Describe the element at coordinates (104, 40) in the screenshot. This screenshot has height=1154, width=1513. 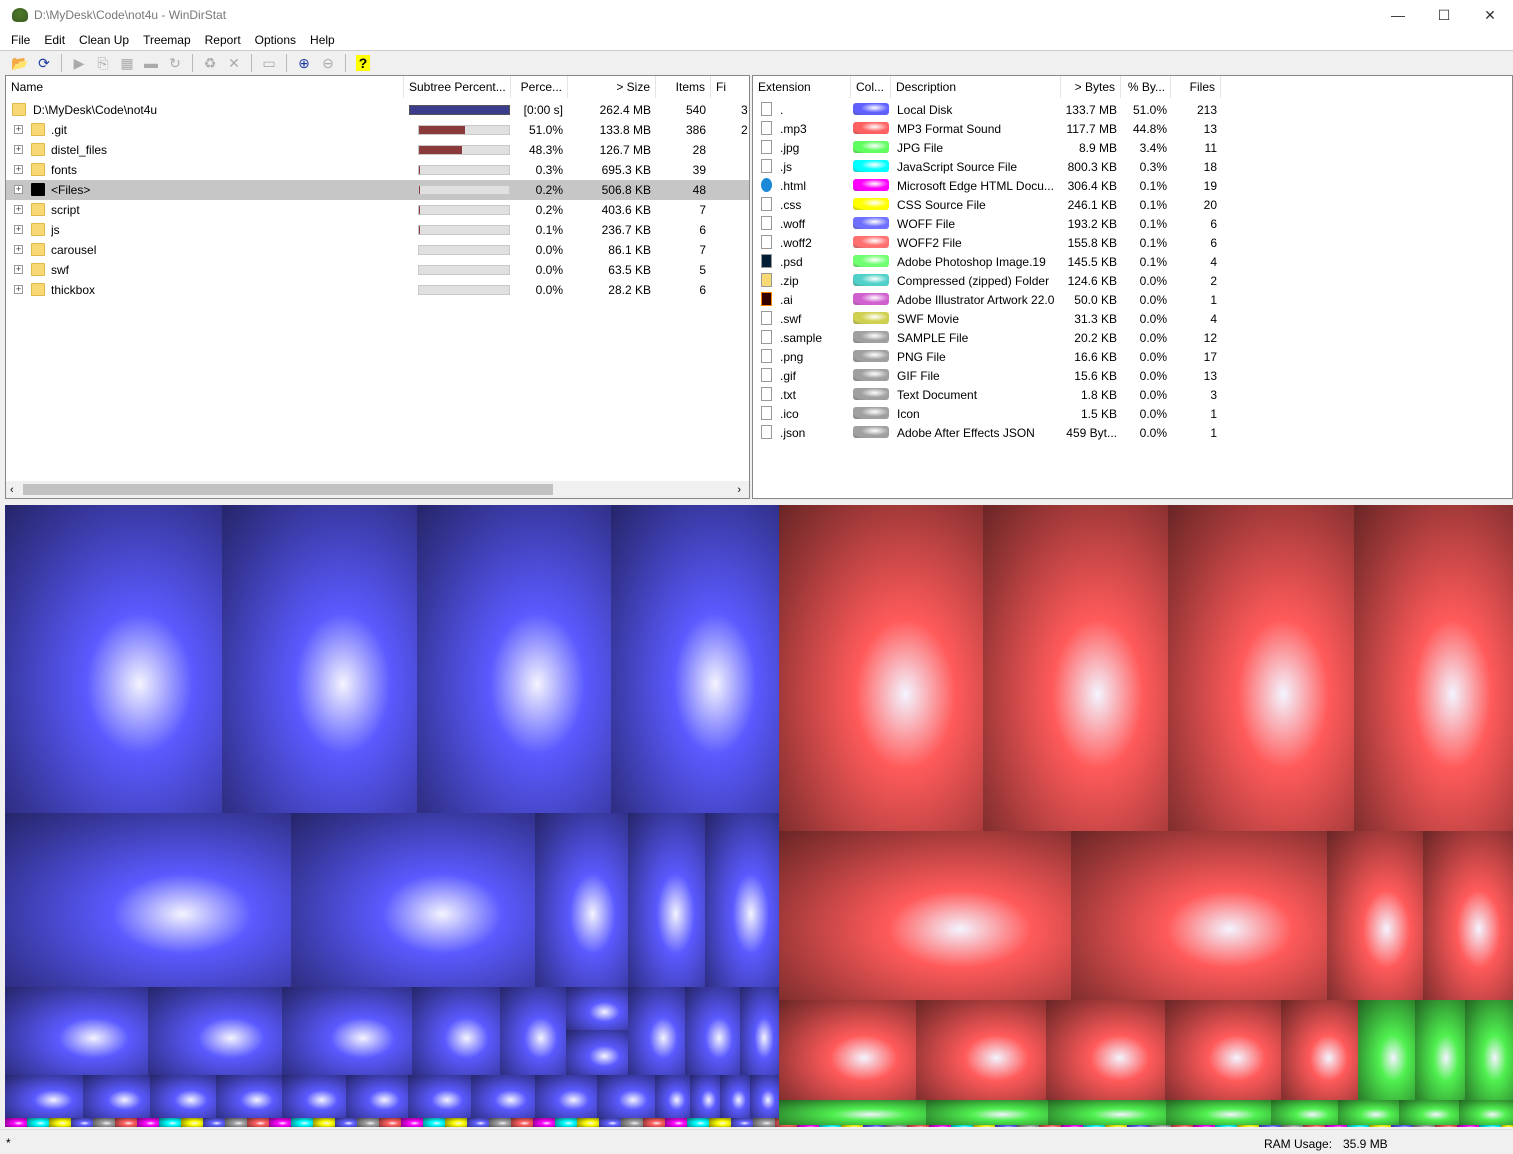
I see `menu-clean-up: Clean Up` at that location.